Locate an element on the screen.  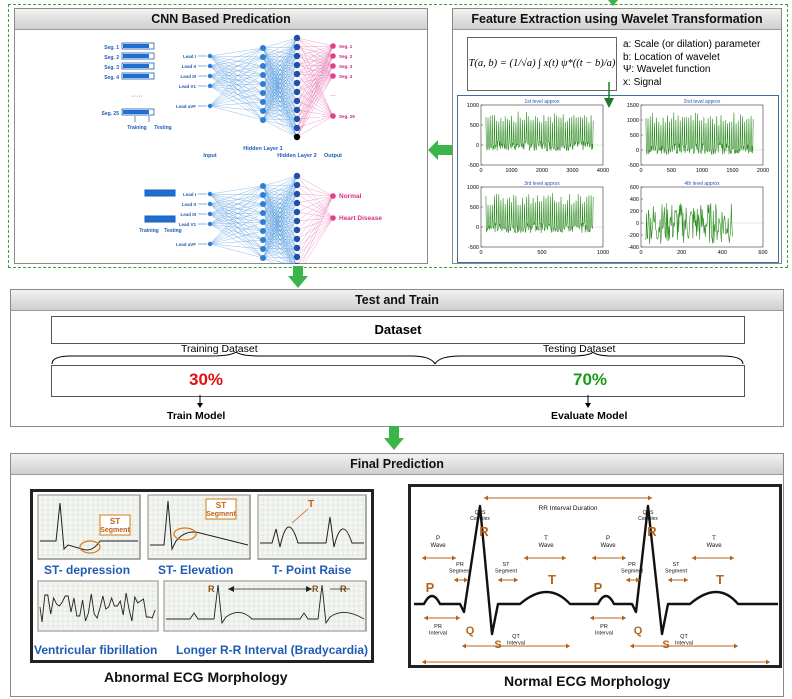
qt-interval-label: QT is located at coordinates (516, 637).